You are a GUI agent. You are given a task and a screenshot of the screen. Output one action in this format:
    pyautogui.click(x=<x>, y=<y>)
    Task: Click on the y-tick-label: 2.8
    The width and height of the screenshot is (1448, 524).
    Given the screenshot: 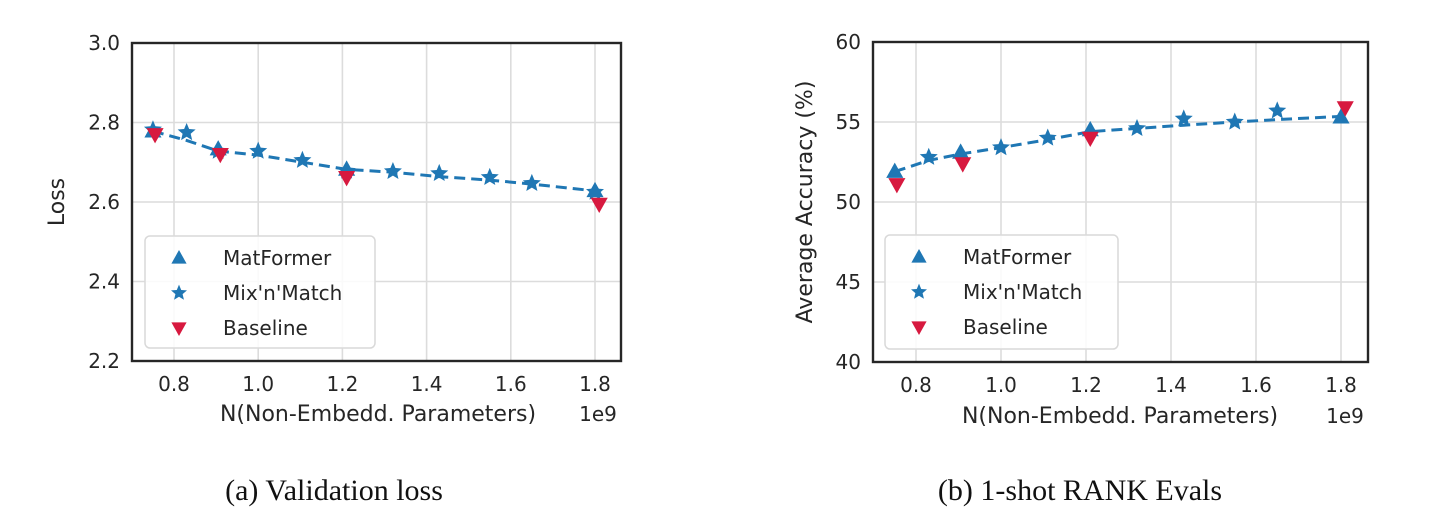 What is the action you would take?
    pyautogui.click(x=104, y=123)
    